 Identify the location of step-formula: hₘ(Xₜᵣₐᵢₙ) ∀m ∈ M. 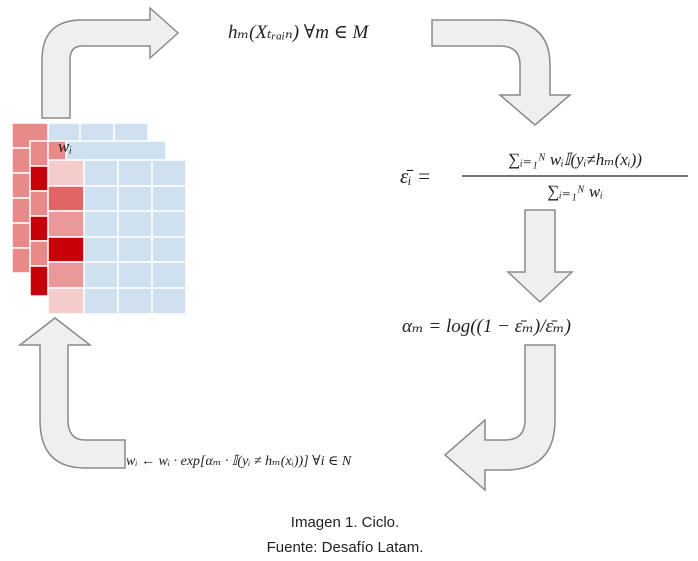
(299, 32).